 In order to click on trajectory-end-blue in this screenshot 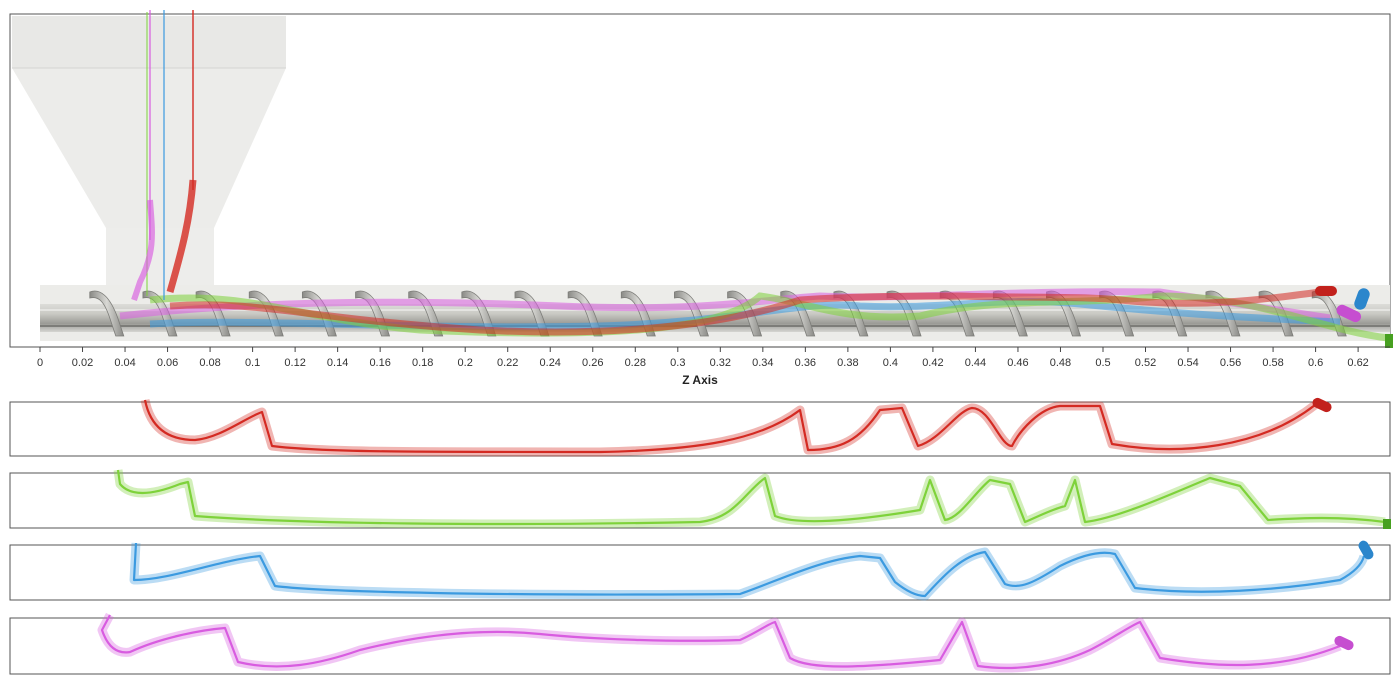, I will do `click(1366, 550)`.